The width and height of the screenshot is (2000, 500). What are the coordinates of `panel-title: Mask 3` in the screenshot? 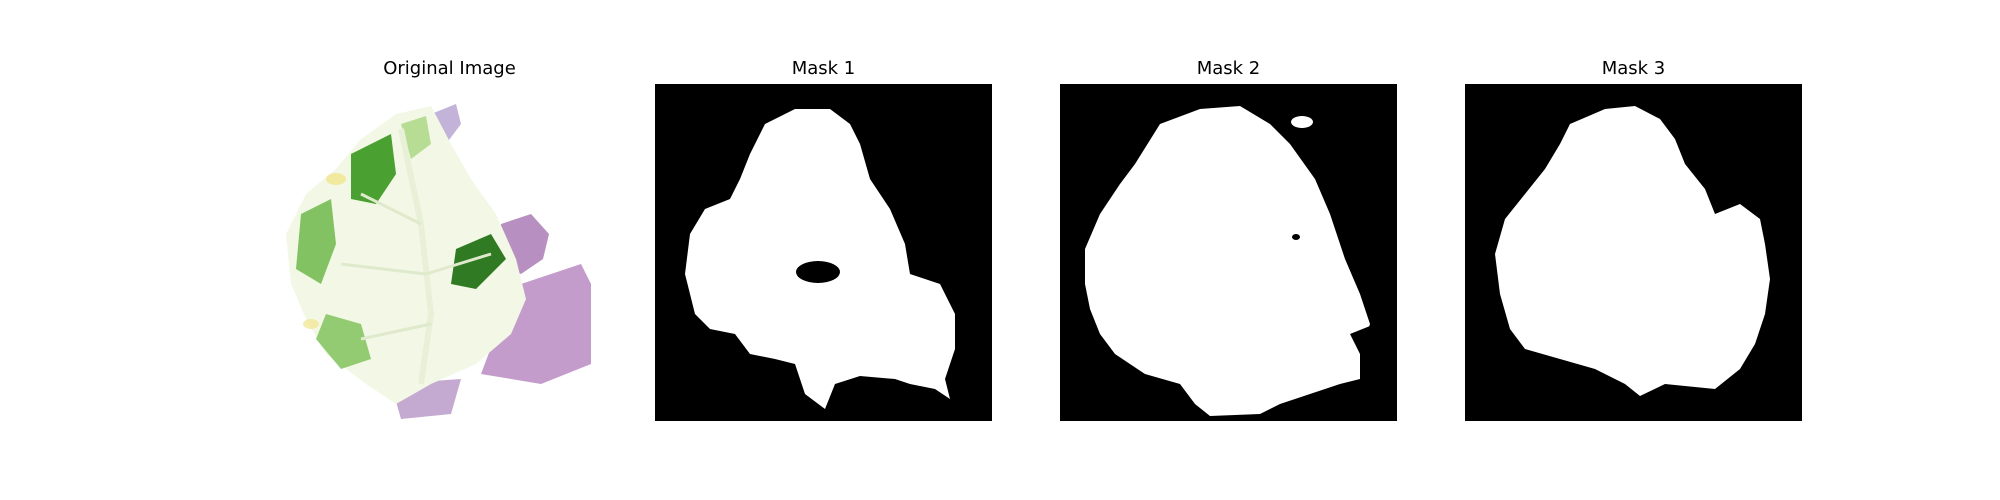 It's located at (1633, 69).